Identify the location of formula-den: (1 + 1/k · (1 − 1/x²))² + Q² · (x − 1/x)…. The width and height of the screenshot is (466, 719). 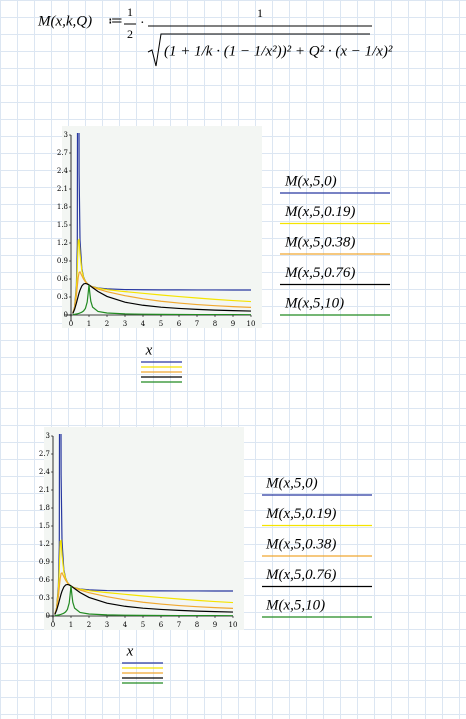
(278, 51).